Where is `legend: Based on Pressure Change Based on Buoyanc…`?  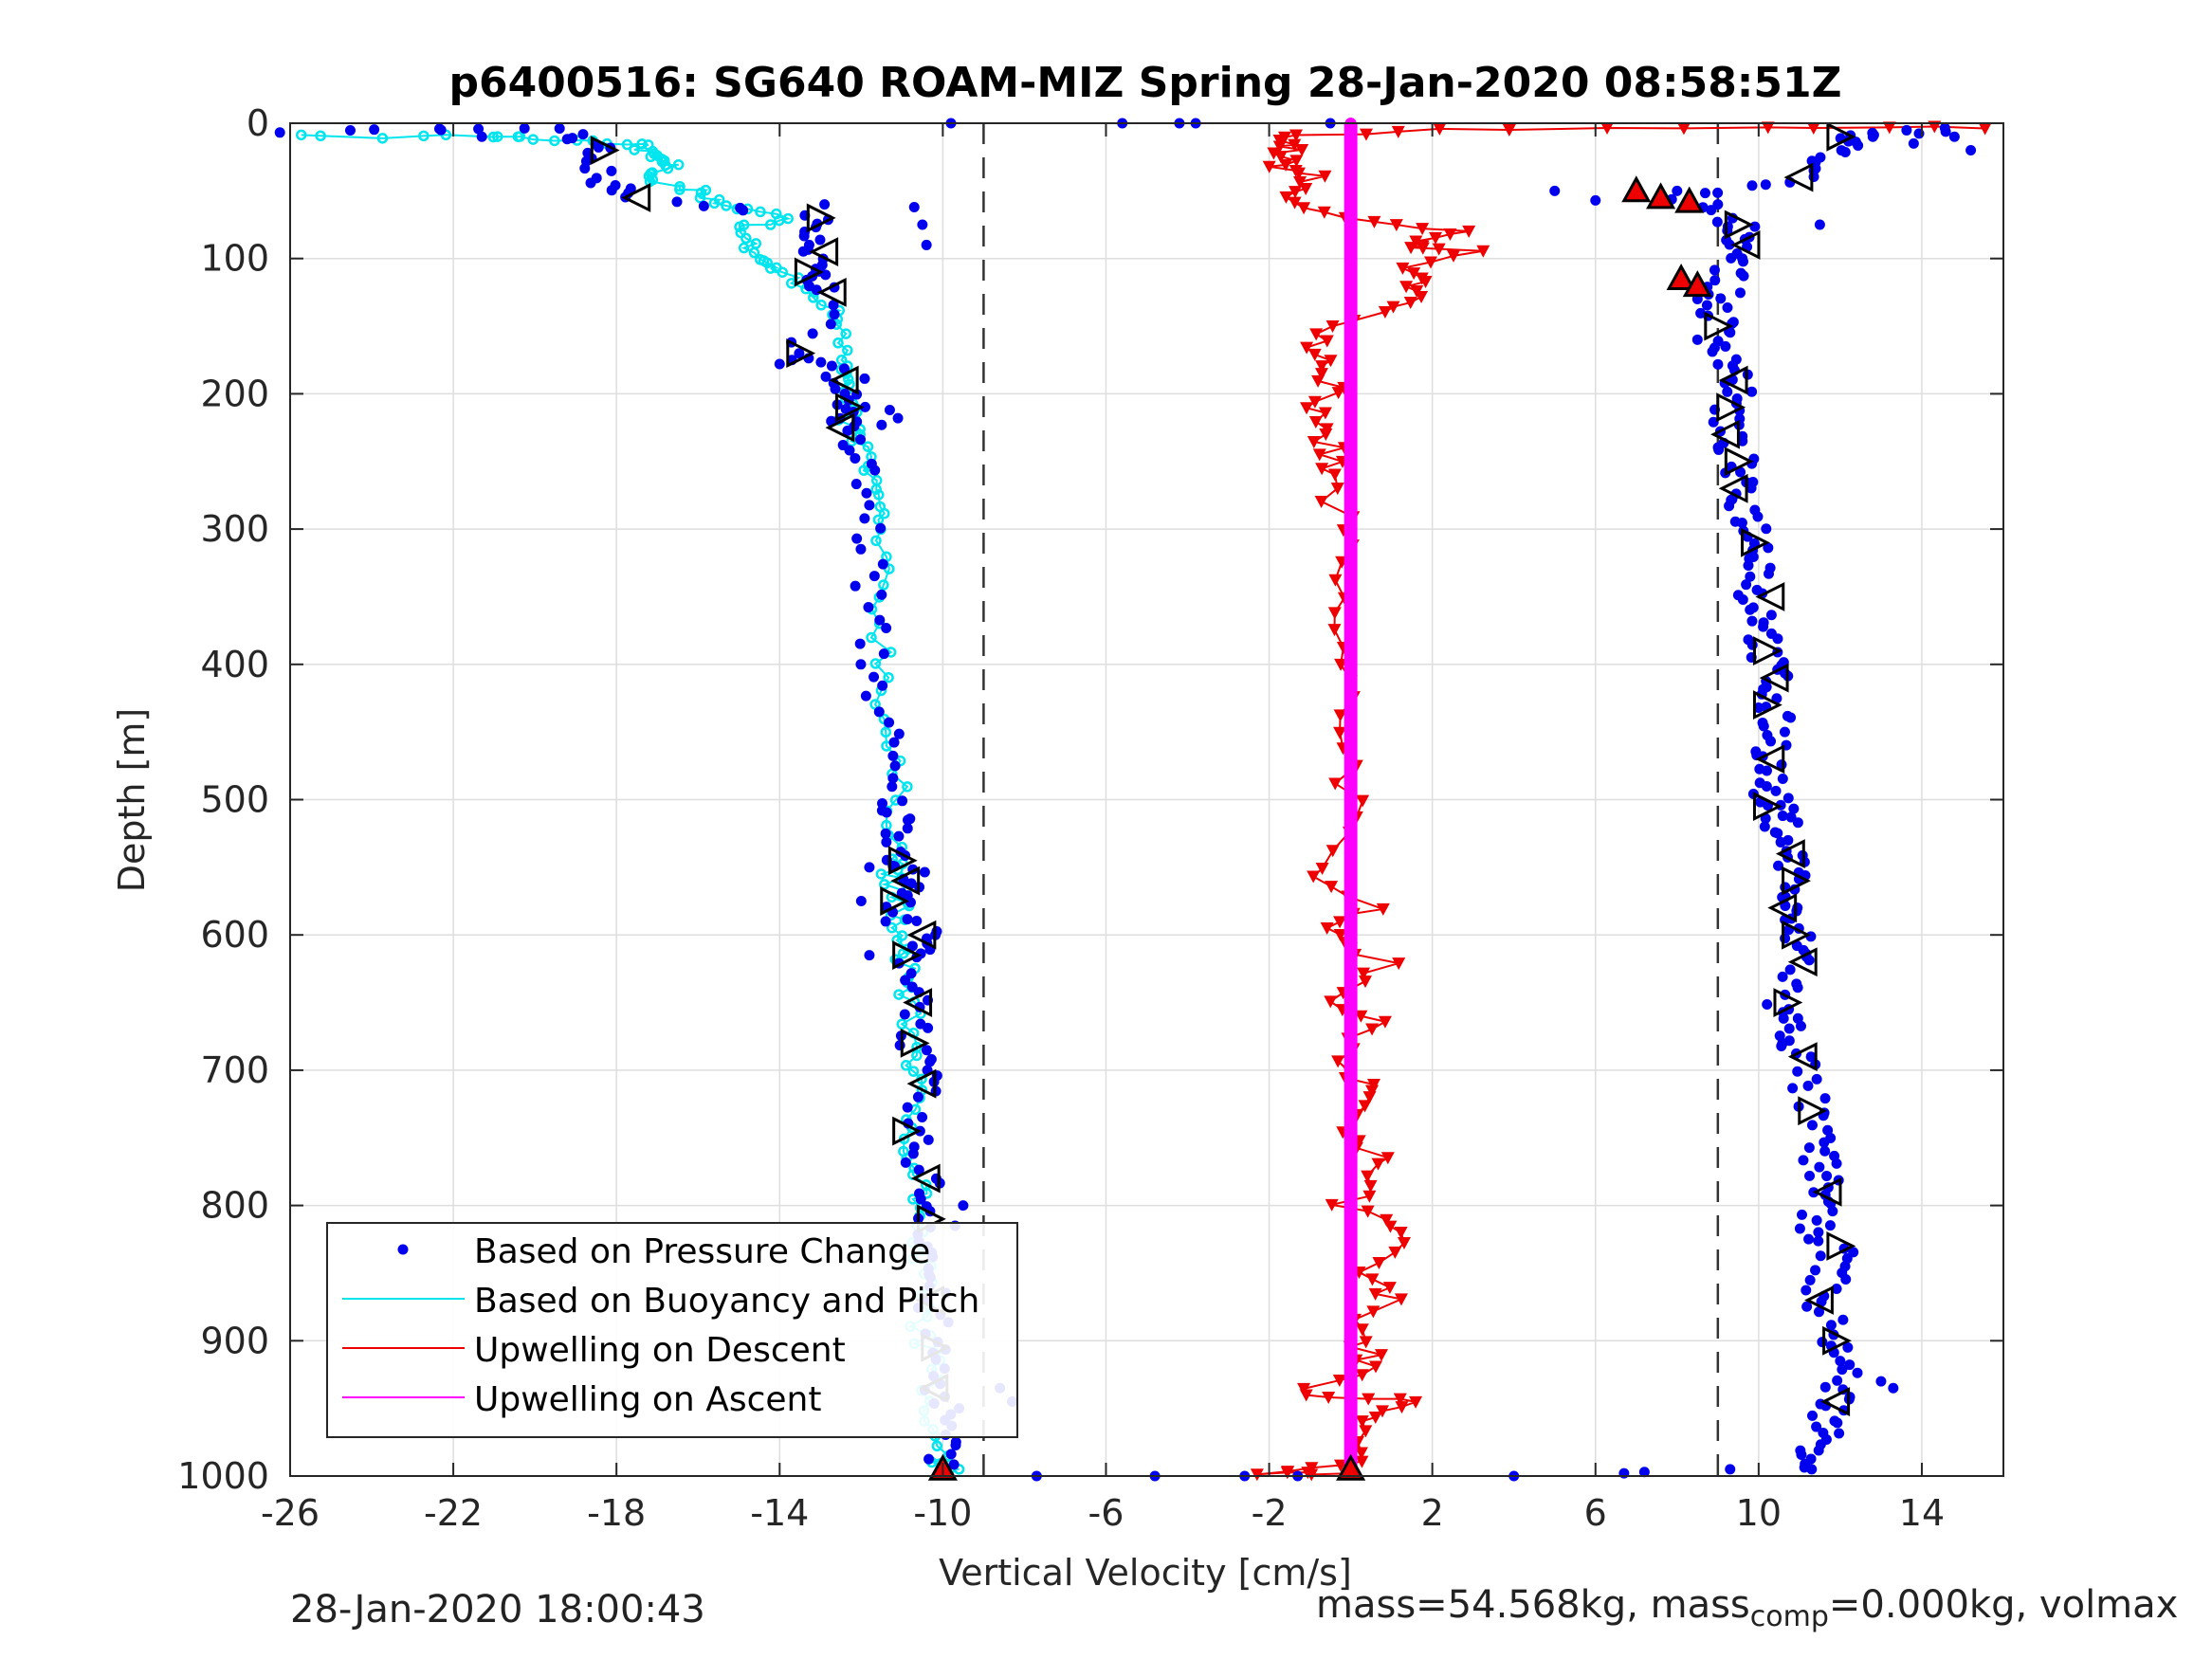 legend: Based on Pressure Change Based on Buoyanc… is located at coordinates (672, 1330).